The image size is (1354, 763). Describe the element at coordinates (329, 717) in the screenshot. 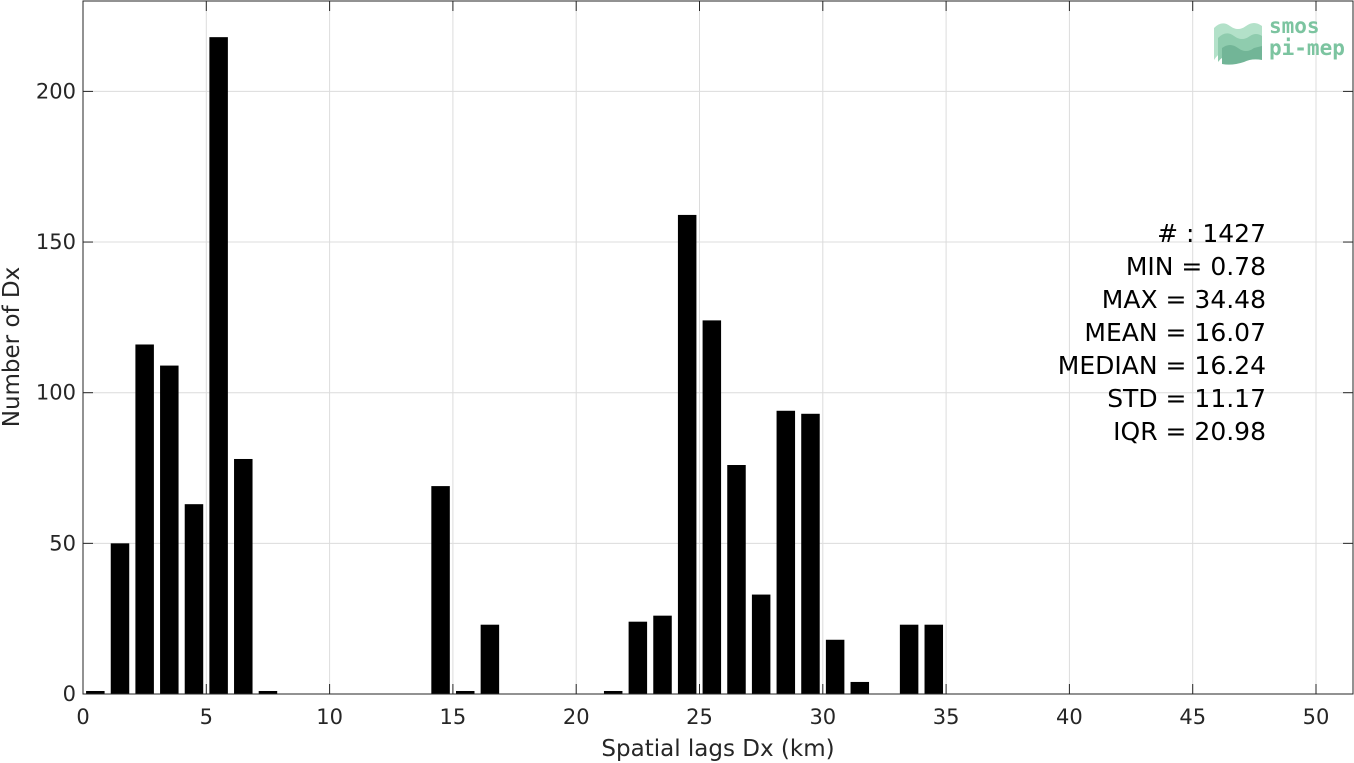

I see `x-tick-label: 10` at that location.